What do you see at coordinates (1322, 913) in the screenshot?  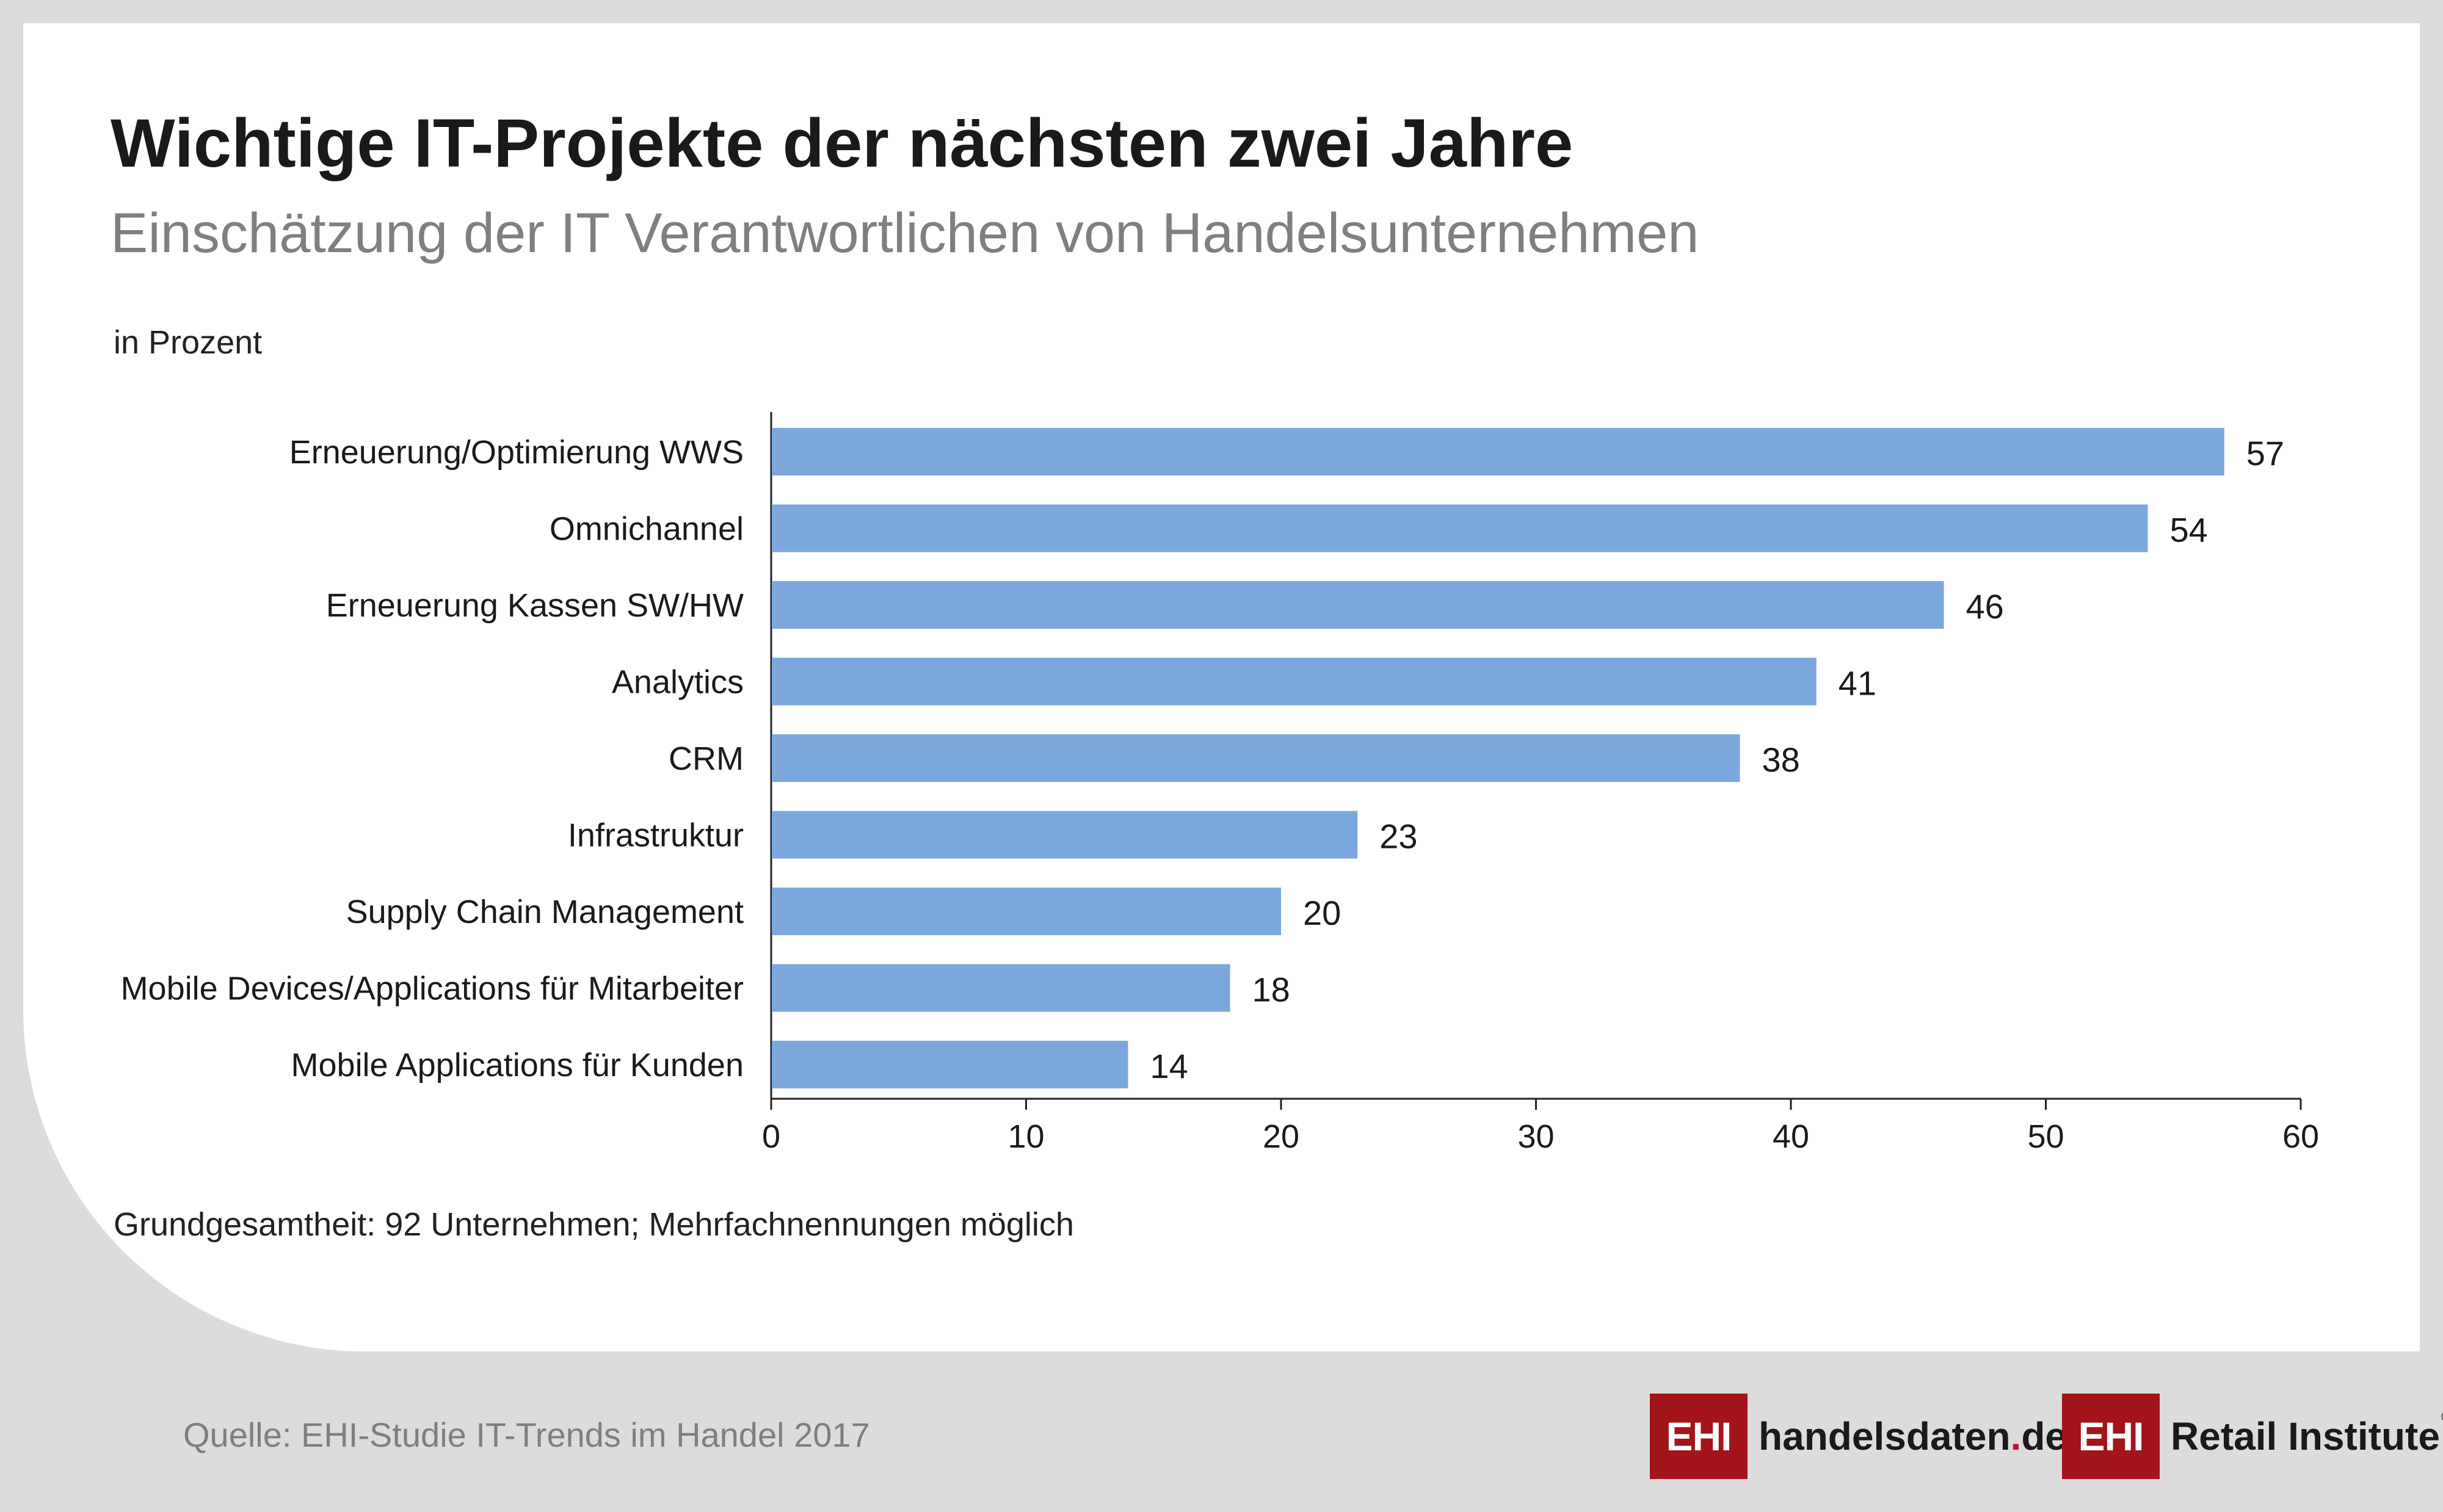 I see `data-label: 20` at bounding box center [1322, 913].